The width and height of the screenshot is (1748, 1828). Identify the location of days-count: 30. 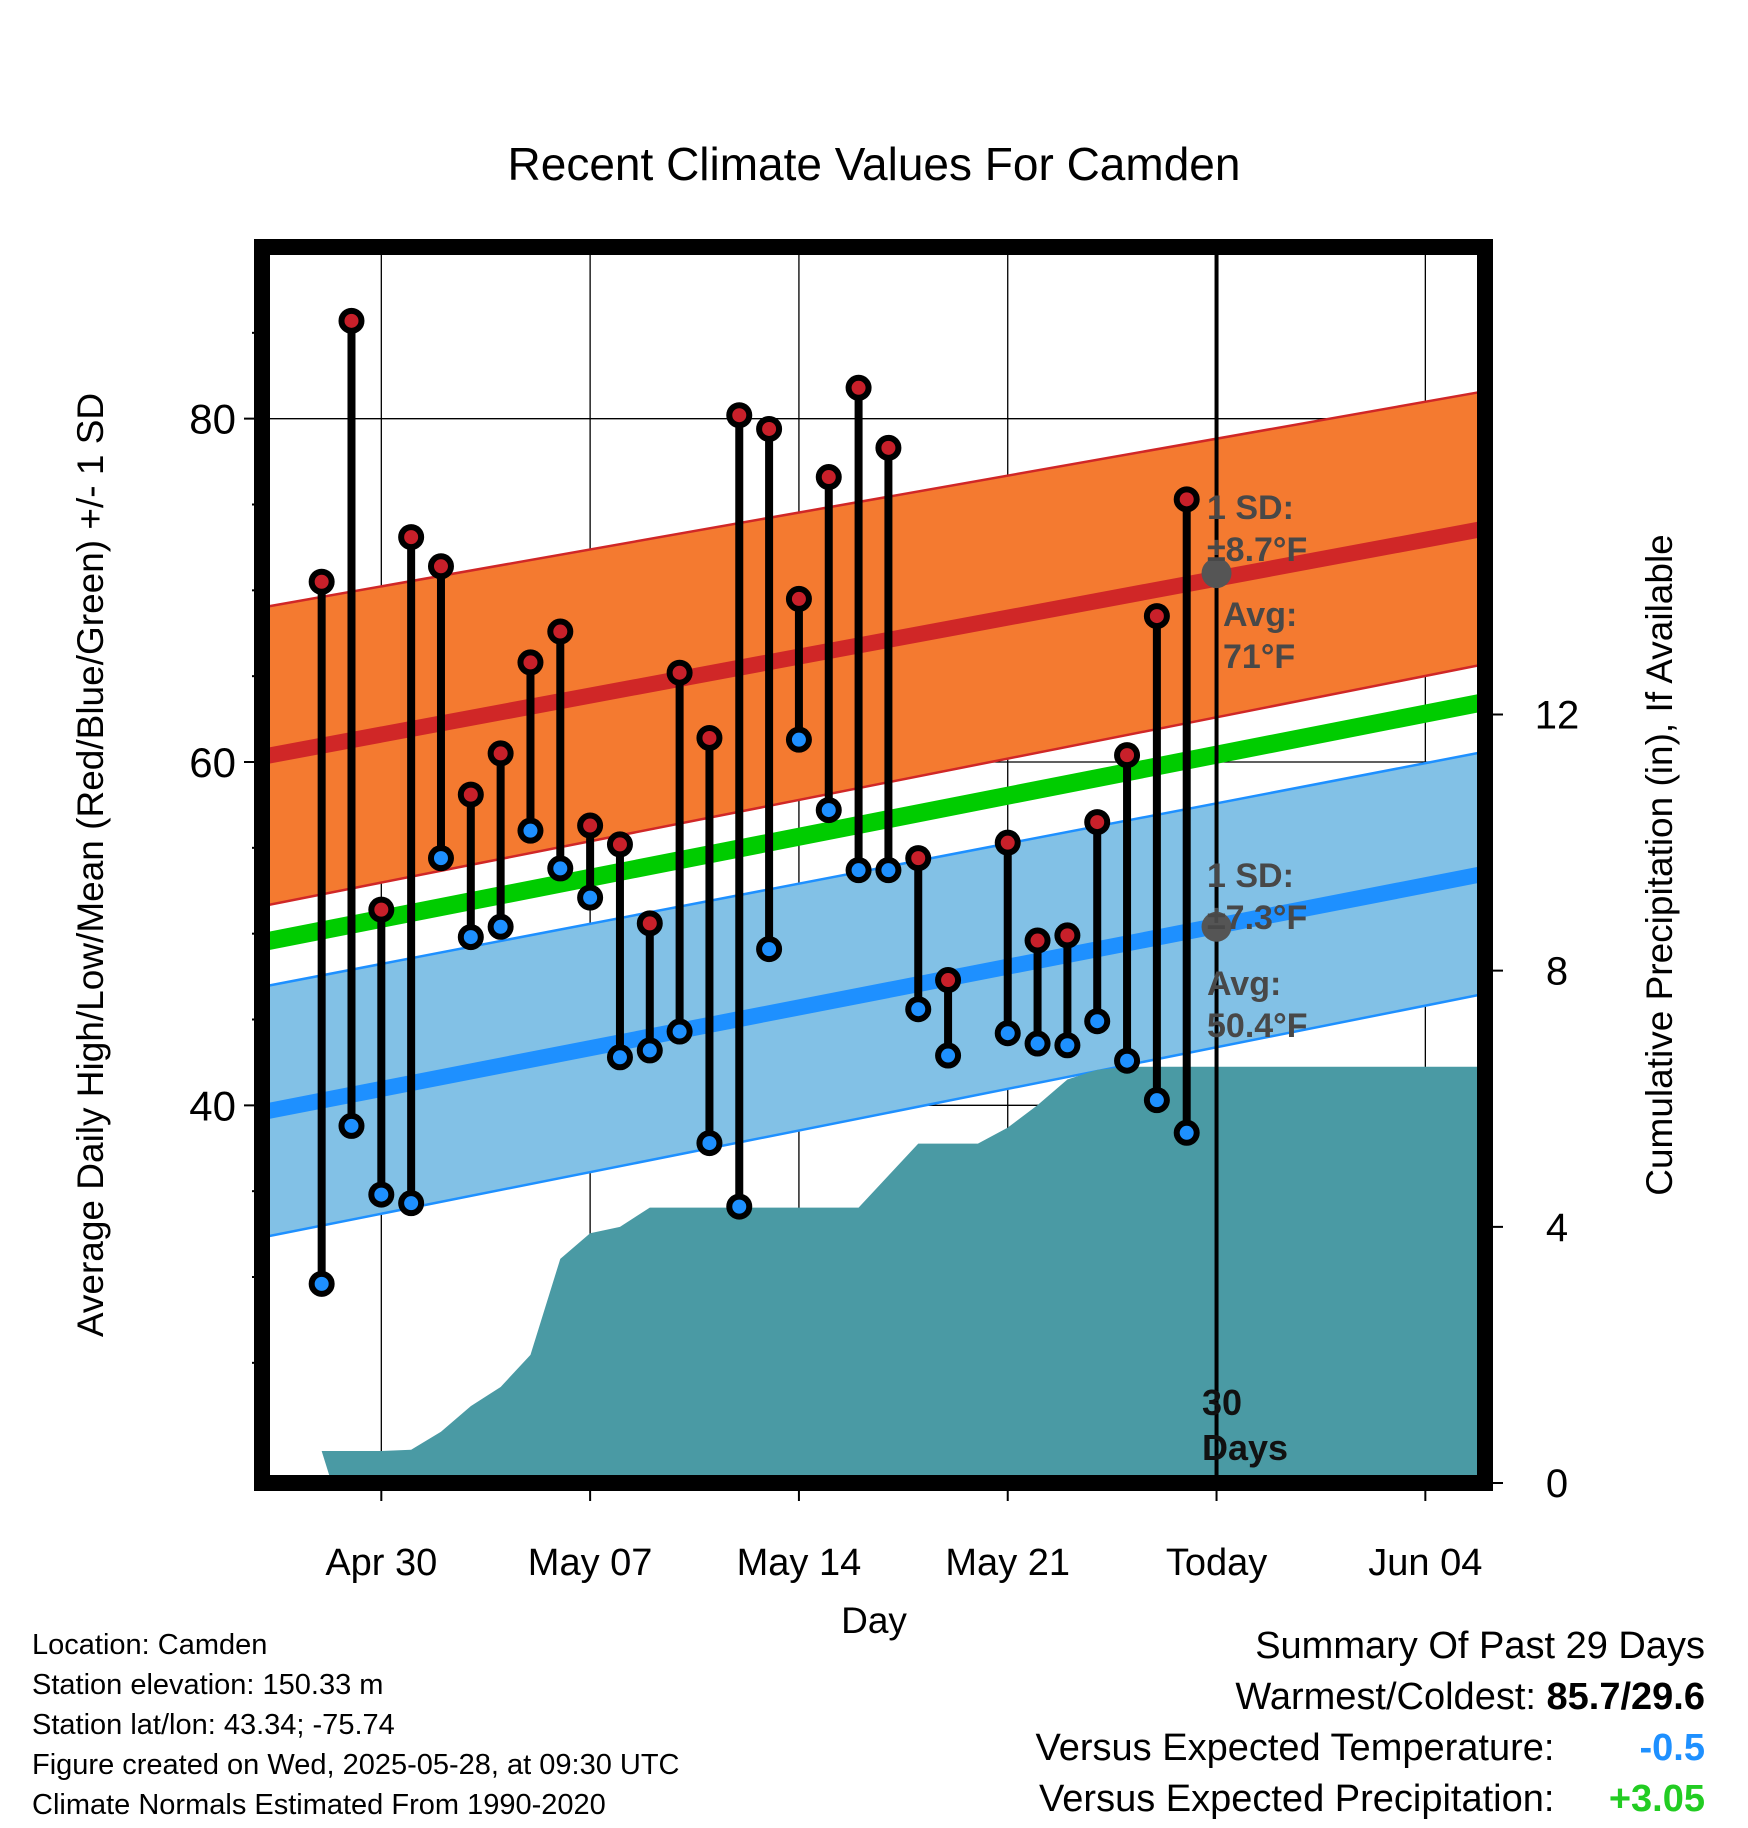
(1222, 1402).